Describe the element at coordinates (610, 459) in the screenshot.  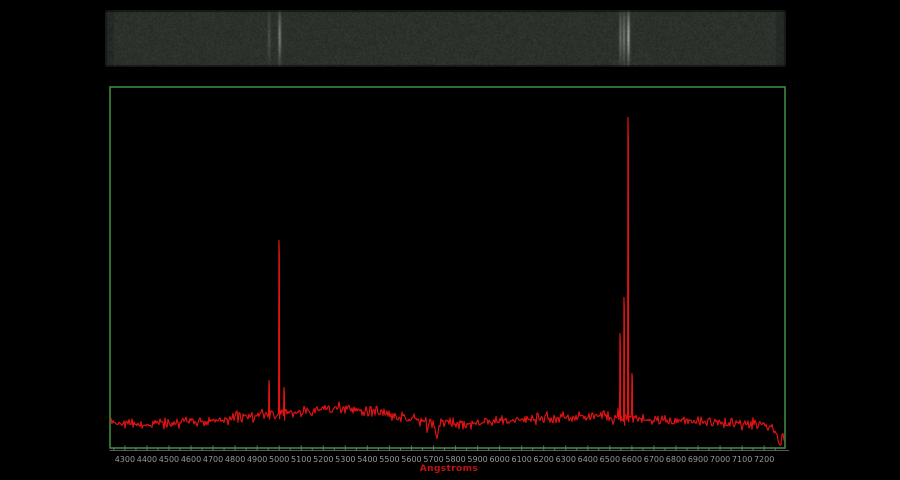
I see `x-axis-tick-label: 6500` at that location.